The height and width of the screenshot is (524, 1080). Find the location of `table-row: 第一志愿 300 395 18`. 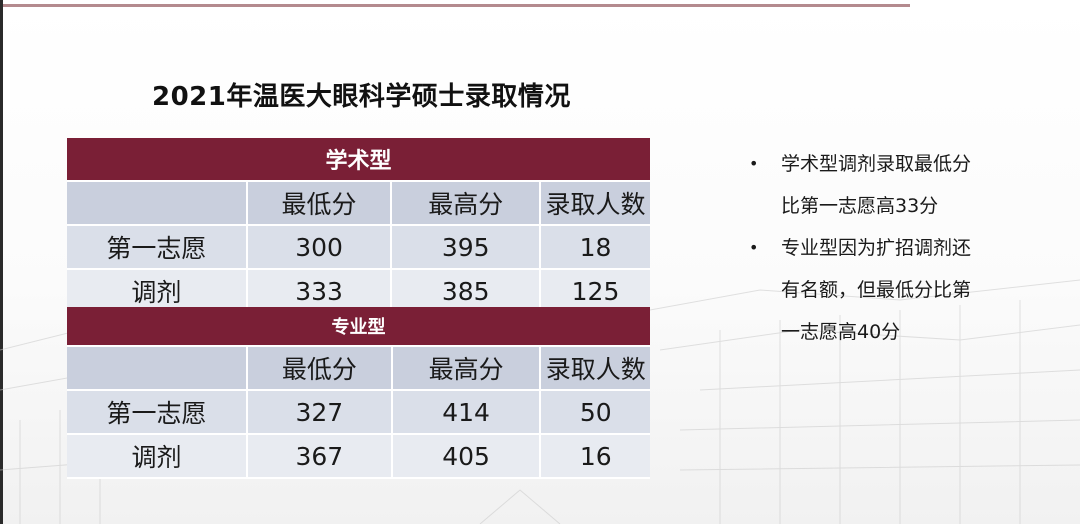

table-row: 第一志愿 300 395 18 is located at coordinates (358, 248).